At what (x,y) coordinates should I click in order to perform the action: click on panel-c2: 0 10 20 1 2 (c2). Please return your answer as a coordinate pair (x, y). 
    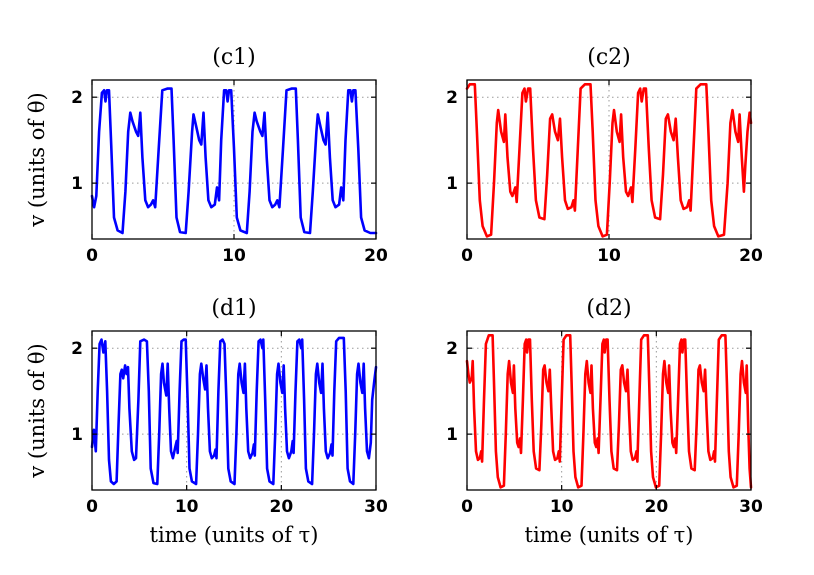
    Looking at the image, I should click on (604, 155).